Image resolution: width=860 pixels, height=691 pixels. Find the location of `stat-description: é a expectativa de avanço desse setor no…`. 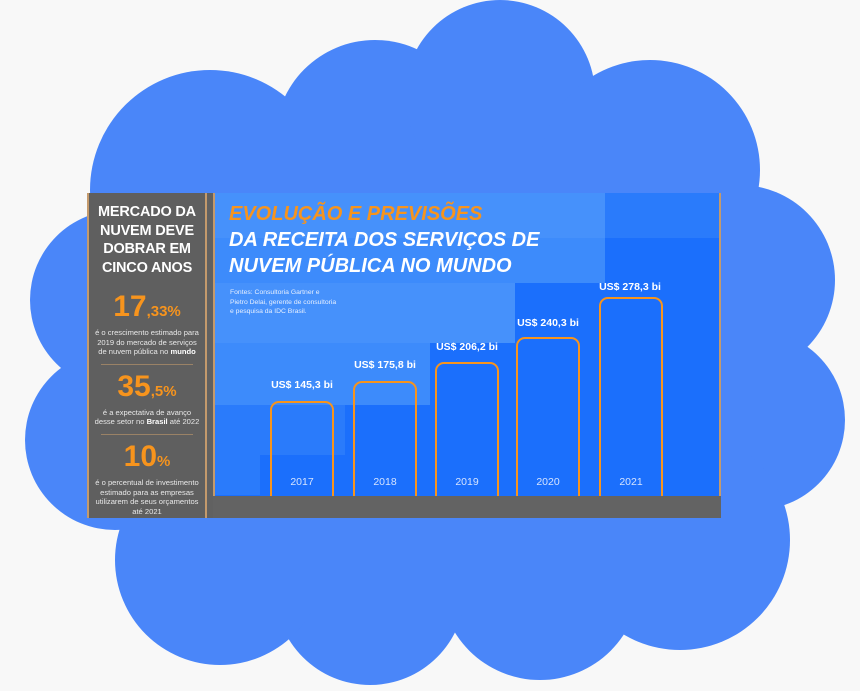

stat-description: é a expectativa de avanço desse setor no… is located at coordinates (147, 417).